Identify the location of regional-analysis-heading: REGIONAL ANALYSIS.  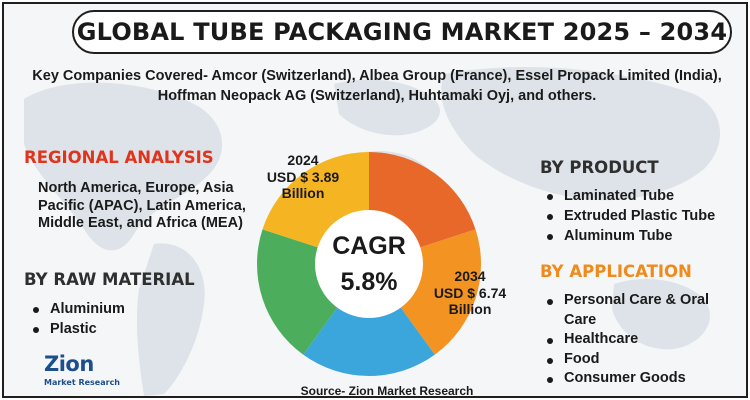
(119, 157).